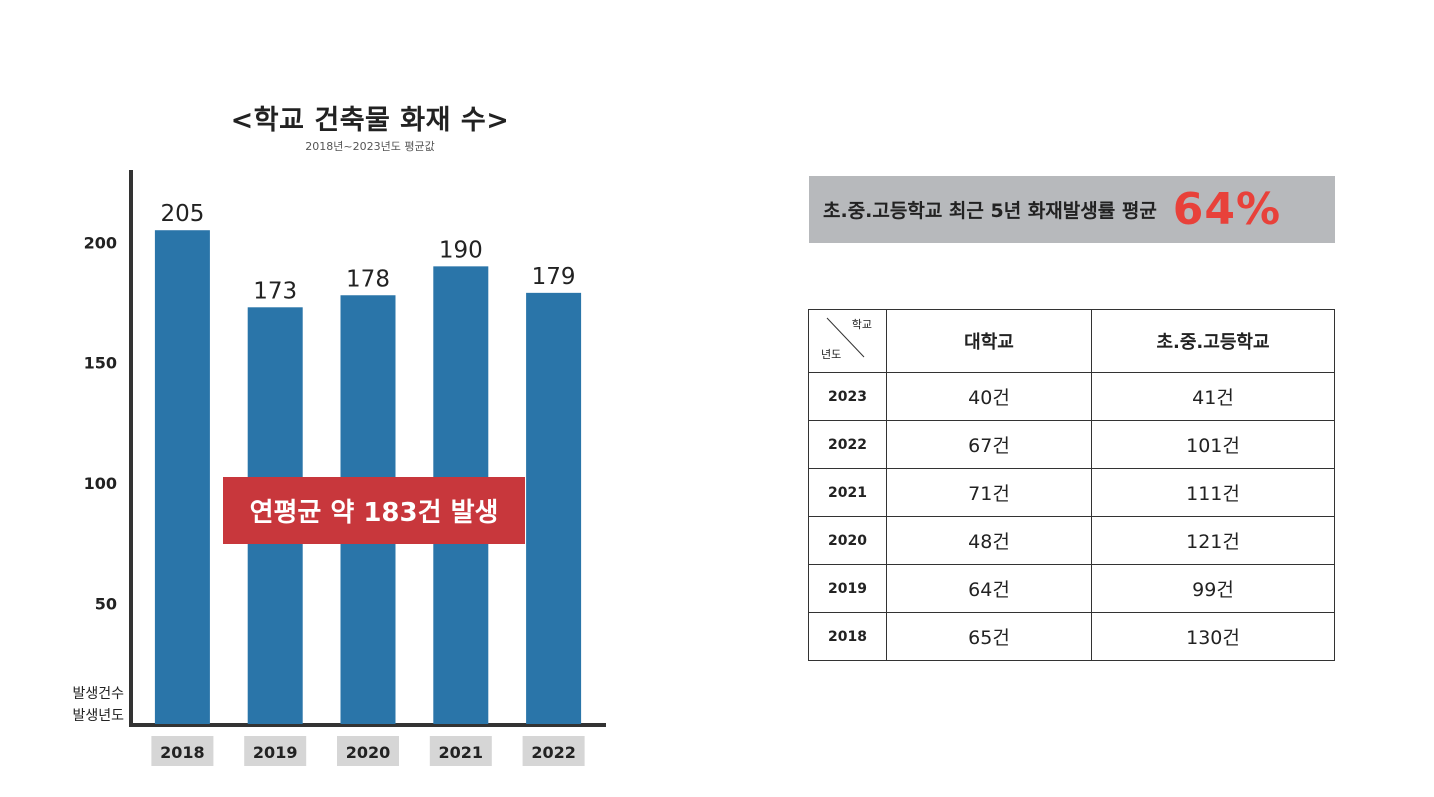 This screenshot has height=797, width=1434. What do you see at coordinates (847, 396) in the screenshot?
I see `row-year: 2023` at bounding box center [847, 396].